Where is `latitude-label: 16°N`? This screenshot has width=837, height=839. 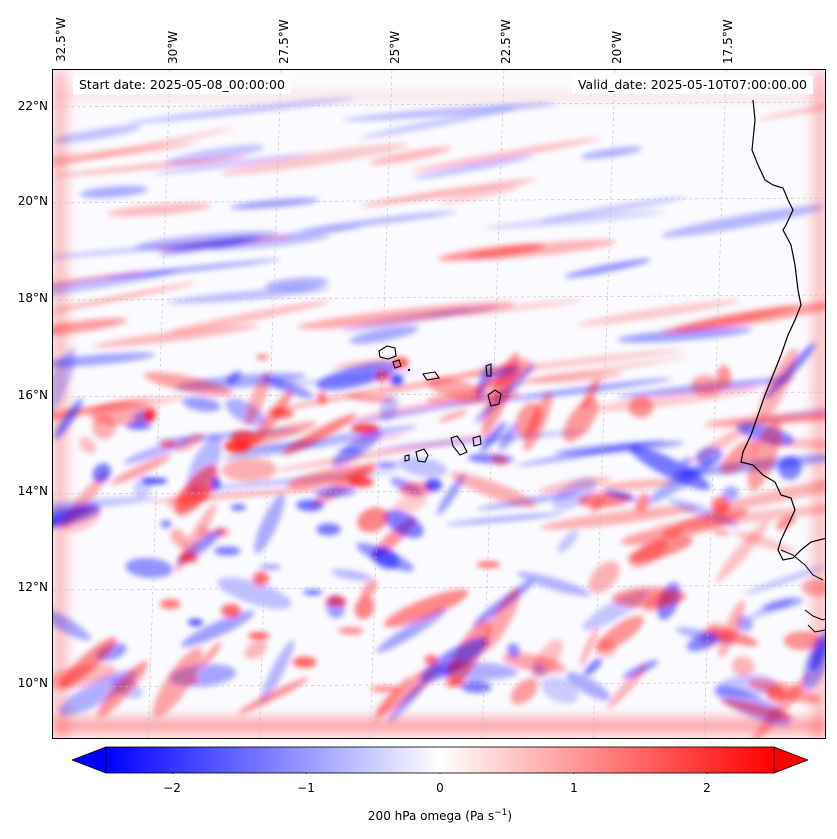
latitude-label: 16°N is located at coordinates (32, 395).